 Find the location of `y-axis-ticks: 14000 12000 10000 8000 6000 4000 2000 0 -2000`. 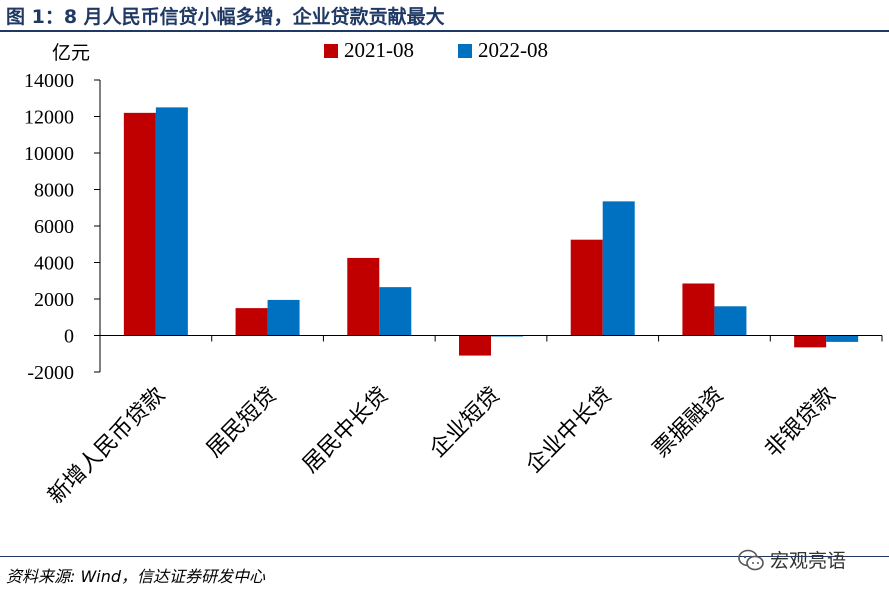

y-axis-ticks: 14000 12000 10000 8000 6000 4000 2000 0 -2000 is located at coordinates (62, 227).